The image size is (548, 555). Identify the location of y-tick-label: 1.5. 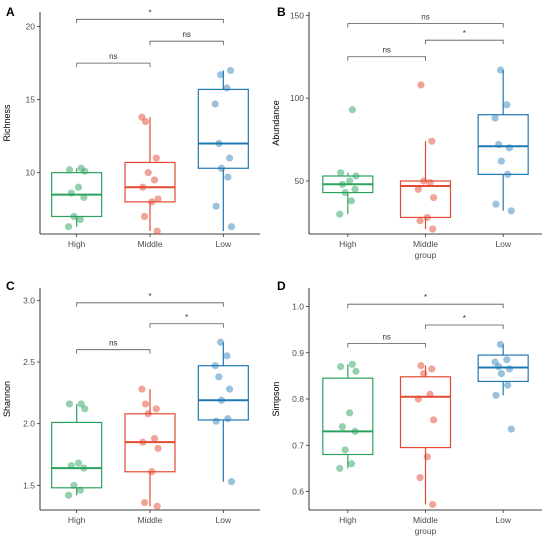
(29, 485).